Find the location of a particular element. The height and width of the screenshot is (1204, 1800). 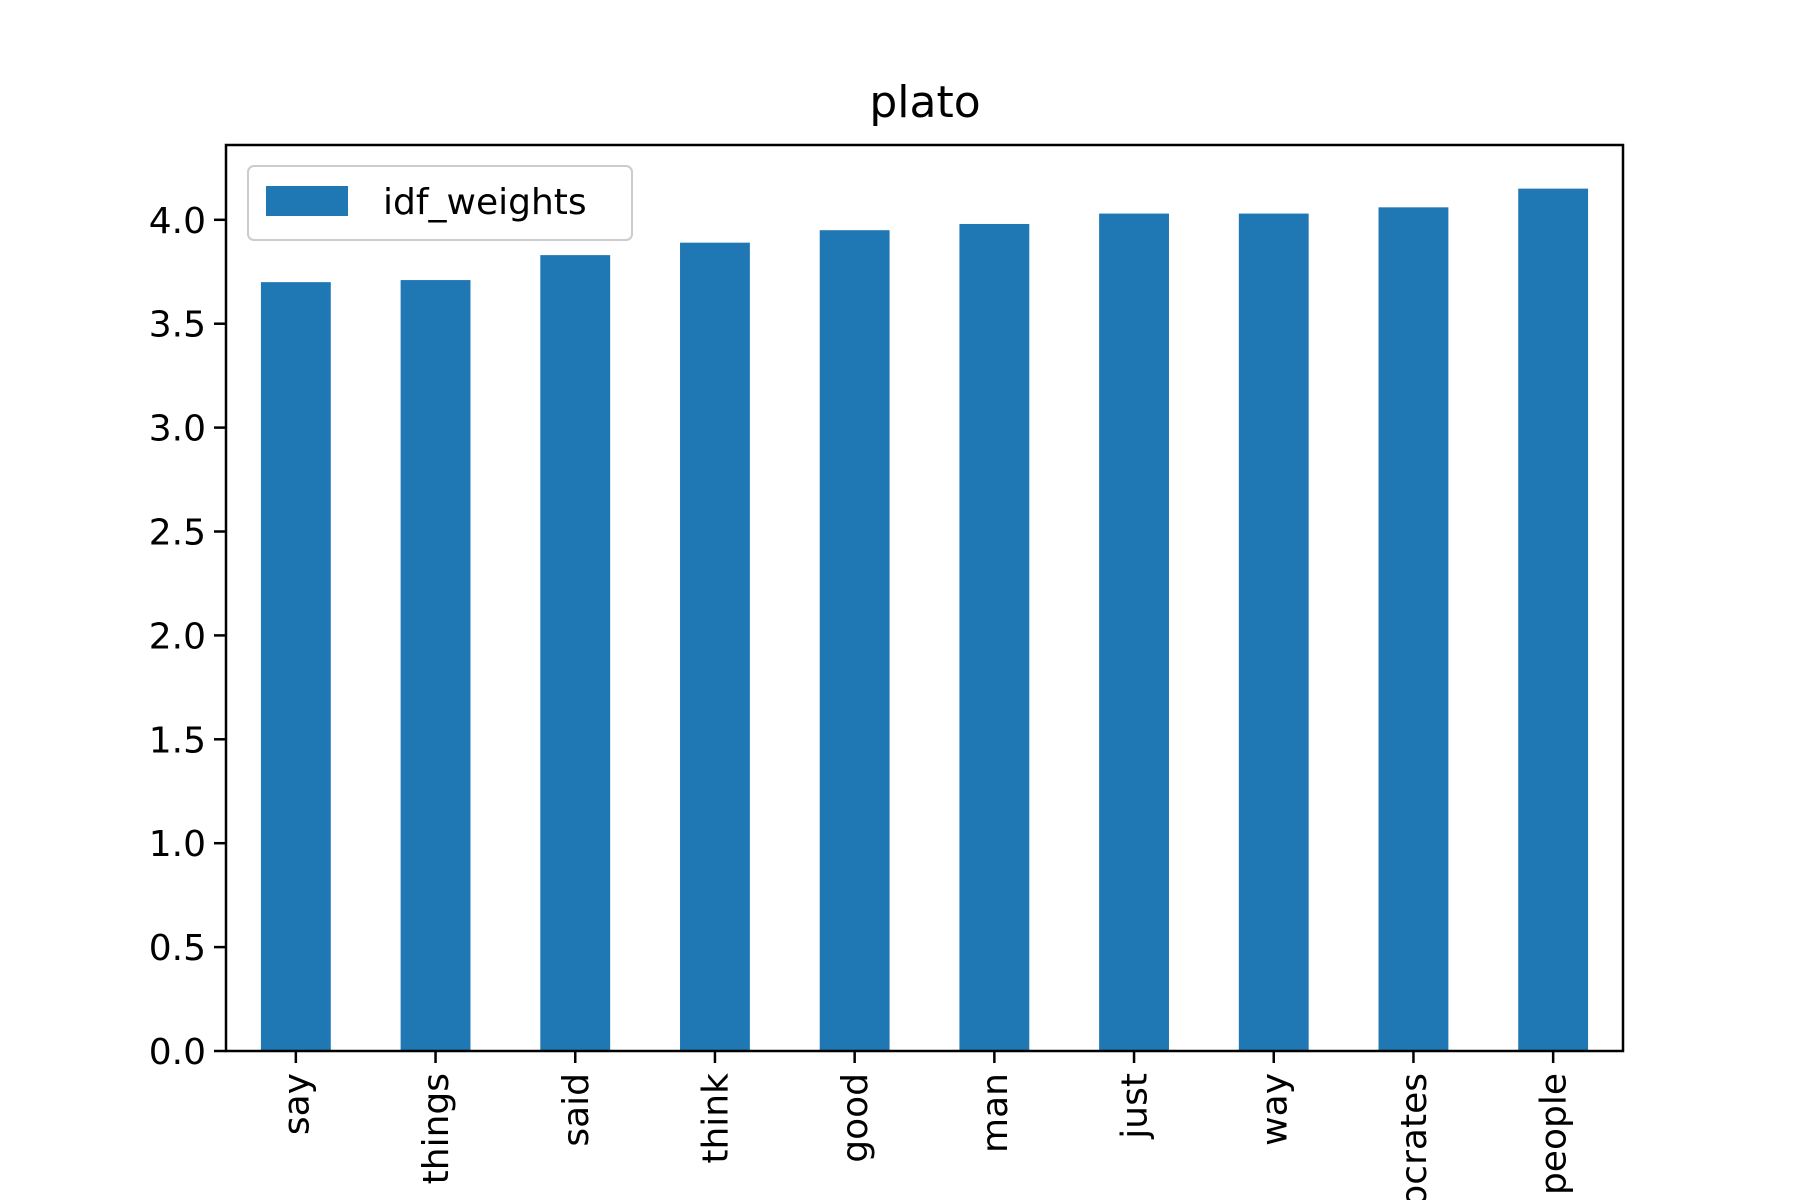

bar-just is located at coordinates (1134, 632).